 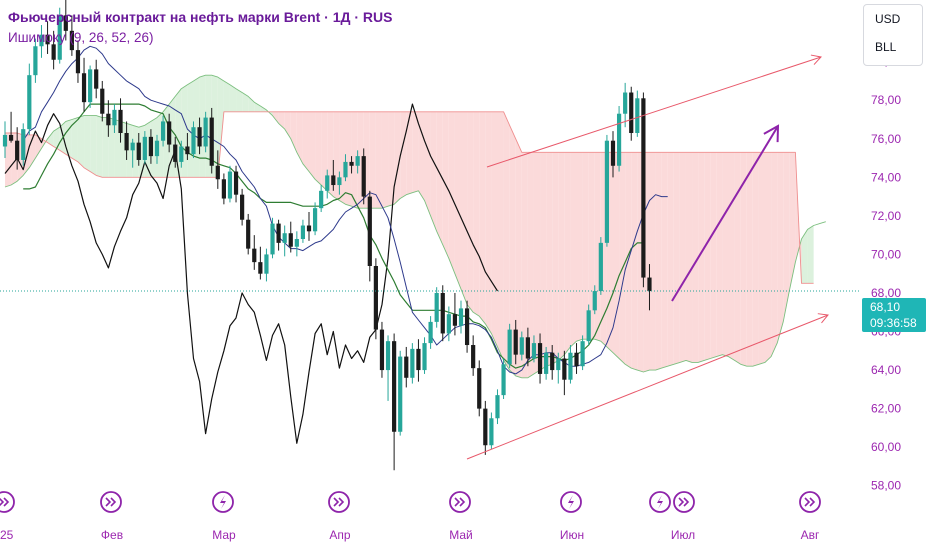 What do you see at coordinates (647, 386) in the screenshot?
I see `channel-lower-line` at bounding box center [647, 386].